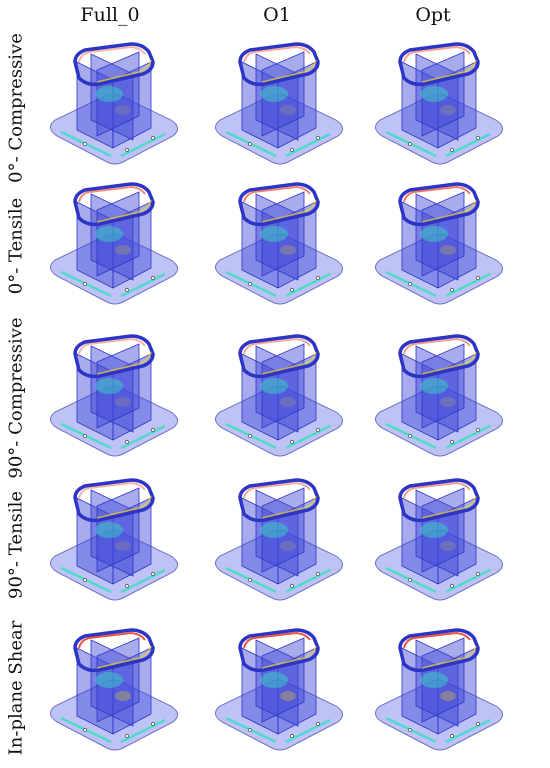 Image resolution: width=550 pixels, height=768 pixels. I want to click on stress-plot-r5-c2, so click(275, 690).